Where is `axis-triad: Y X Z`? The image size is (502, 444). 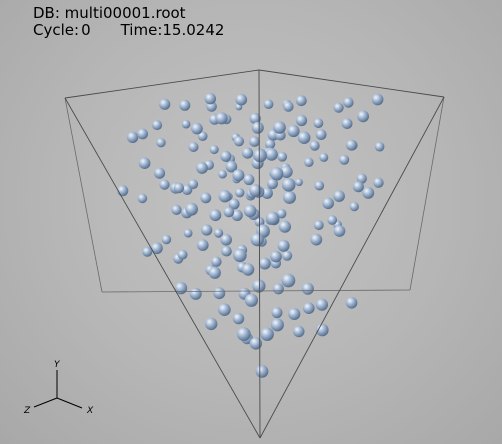
axis-triad: Y X Z is located at coordinates (58, 388).